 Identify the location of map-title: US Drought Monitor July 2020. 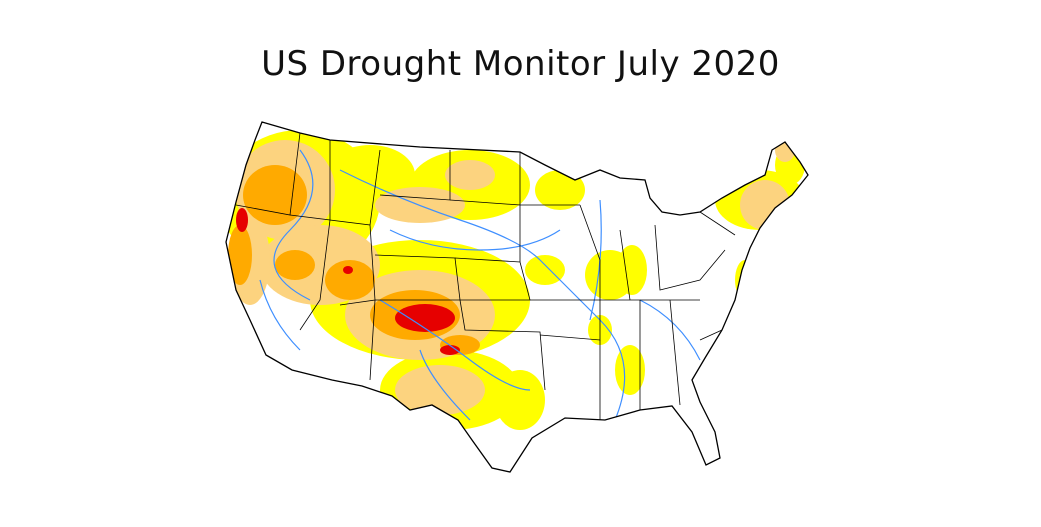
(520, 64).